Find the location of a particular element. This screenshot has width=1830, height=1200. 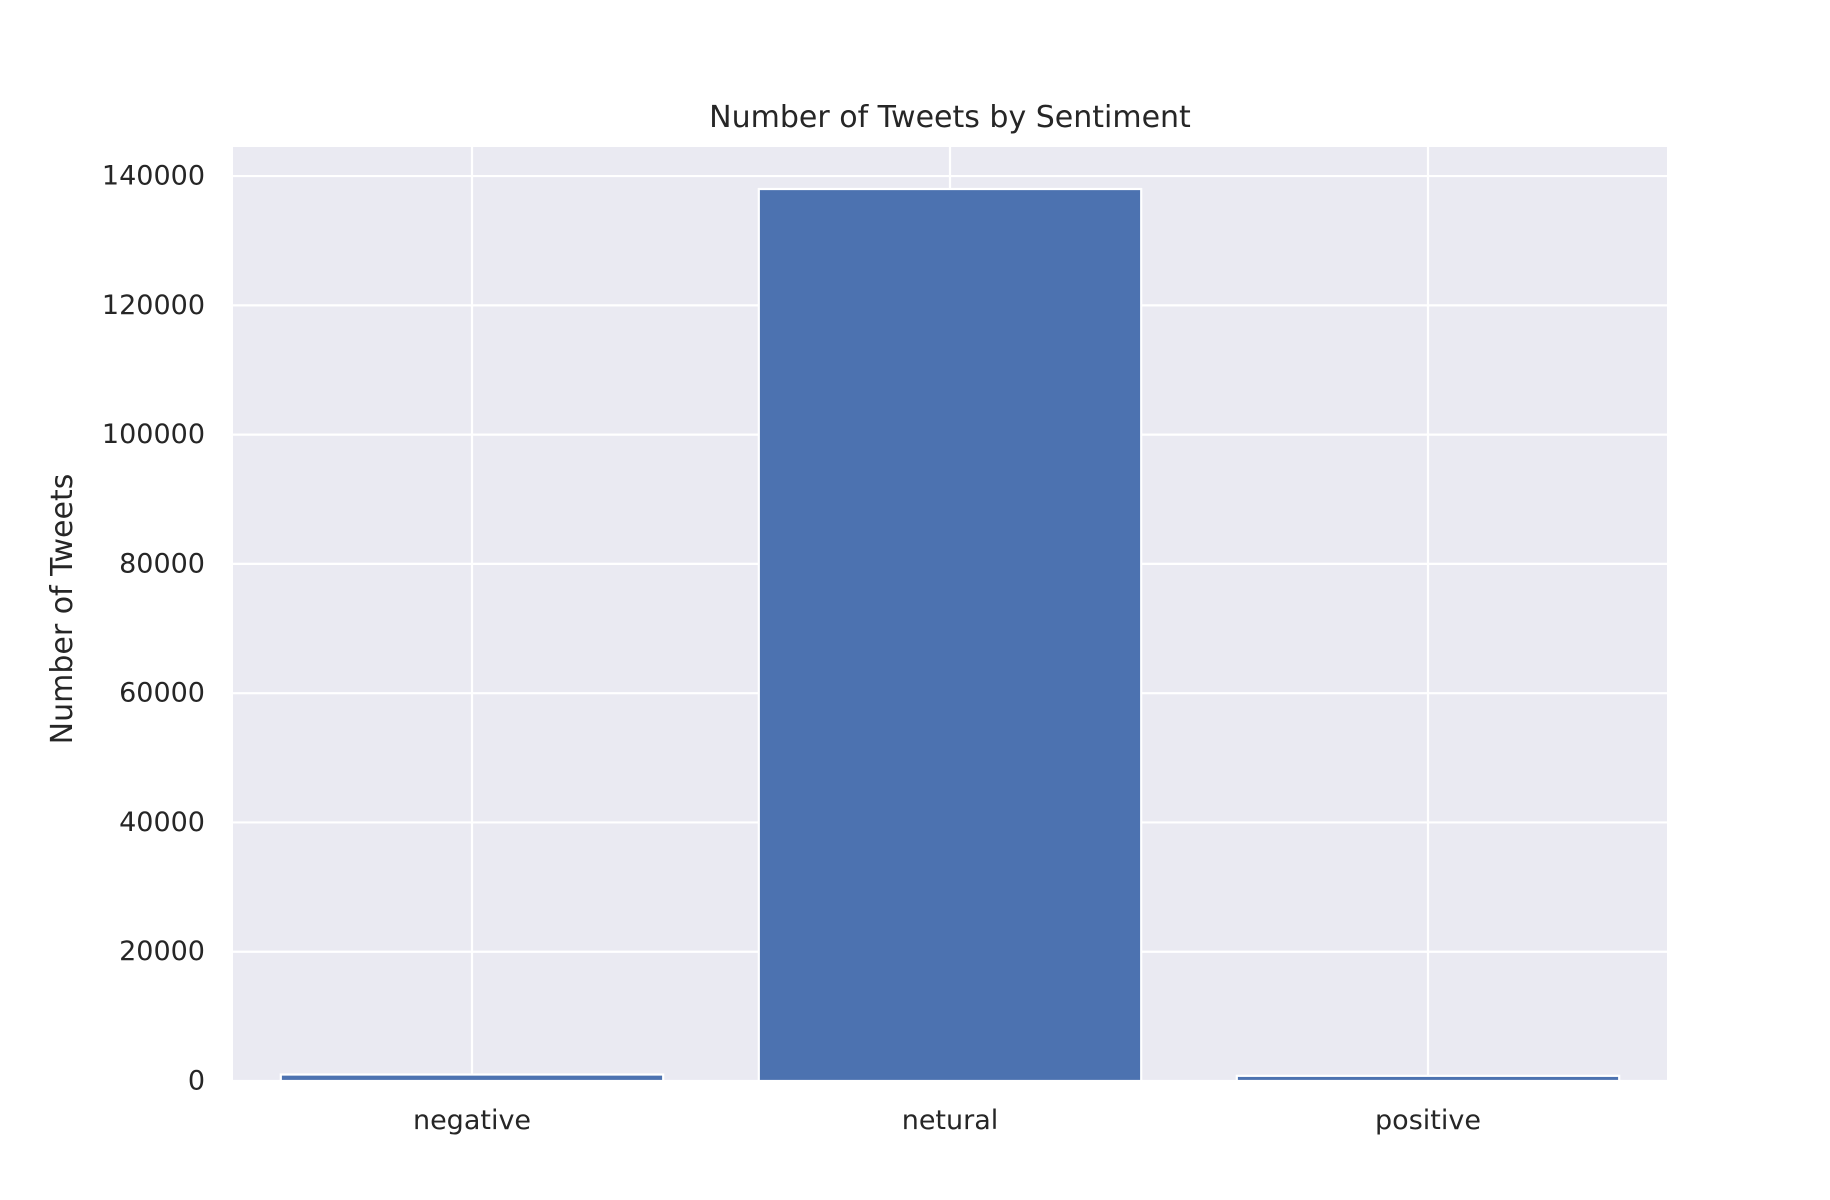

y-tick-label-2: 40000 is located at coordinates (162, 822).